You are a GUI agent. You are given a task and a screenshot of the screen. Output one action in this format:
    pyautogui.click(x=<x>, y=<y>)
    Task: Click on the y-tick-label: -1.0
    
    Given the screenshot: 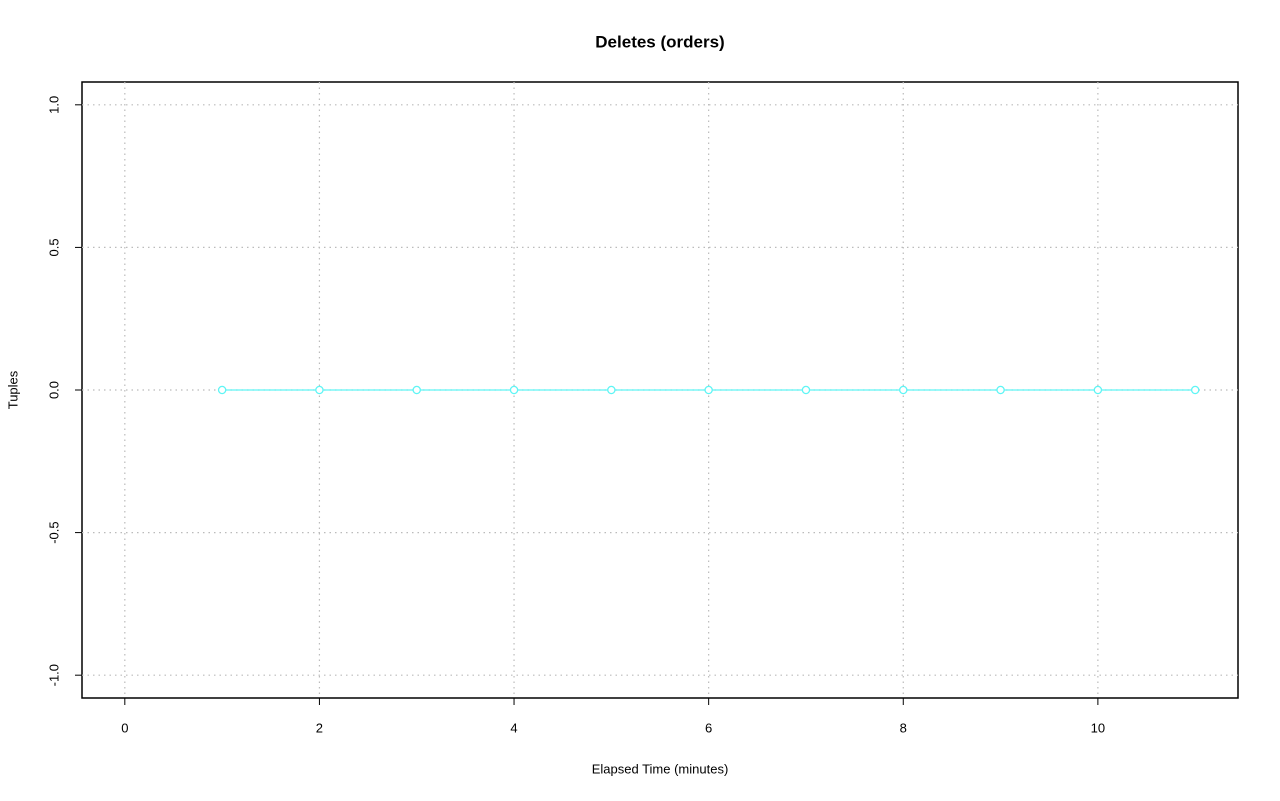 What is the action you would take?
    pyautogui.click(x=53, y=675)
    